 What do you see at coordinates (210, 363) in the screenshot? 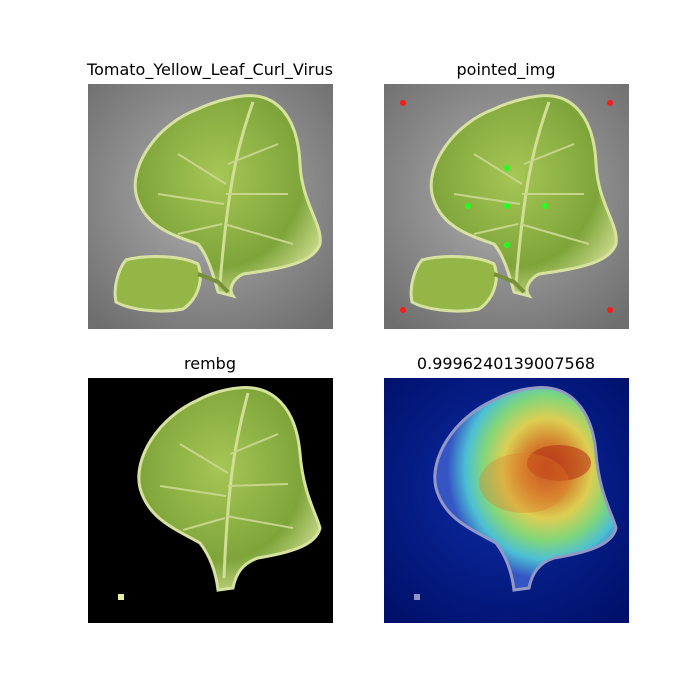
I see `panel-title-rembg: rembg` at bounding box center [210, 363].